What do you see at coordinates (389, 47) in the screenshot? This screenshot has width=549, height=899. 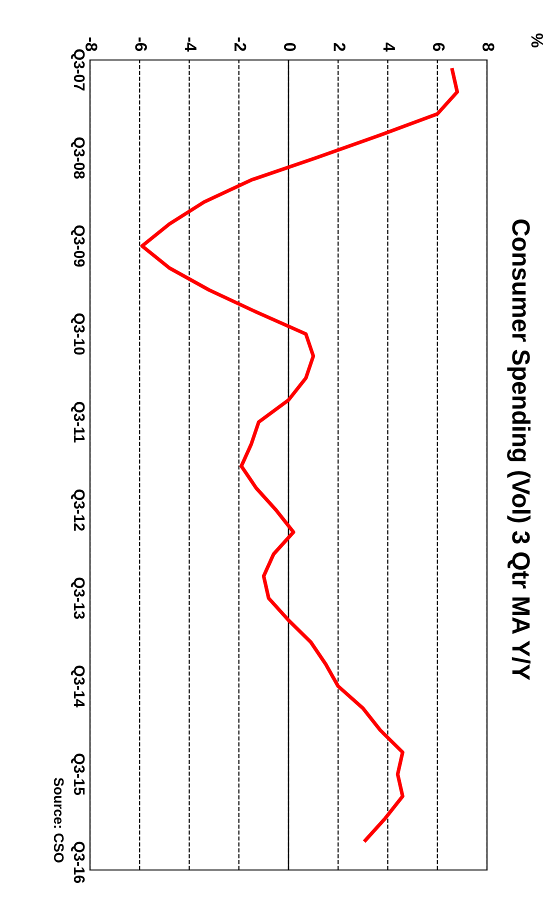 I see `x-tick-label: 4` at bounding box center [389, 47].